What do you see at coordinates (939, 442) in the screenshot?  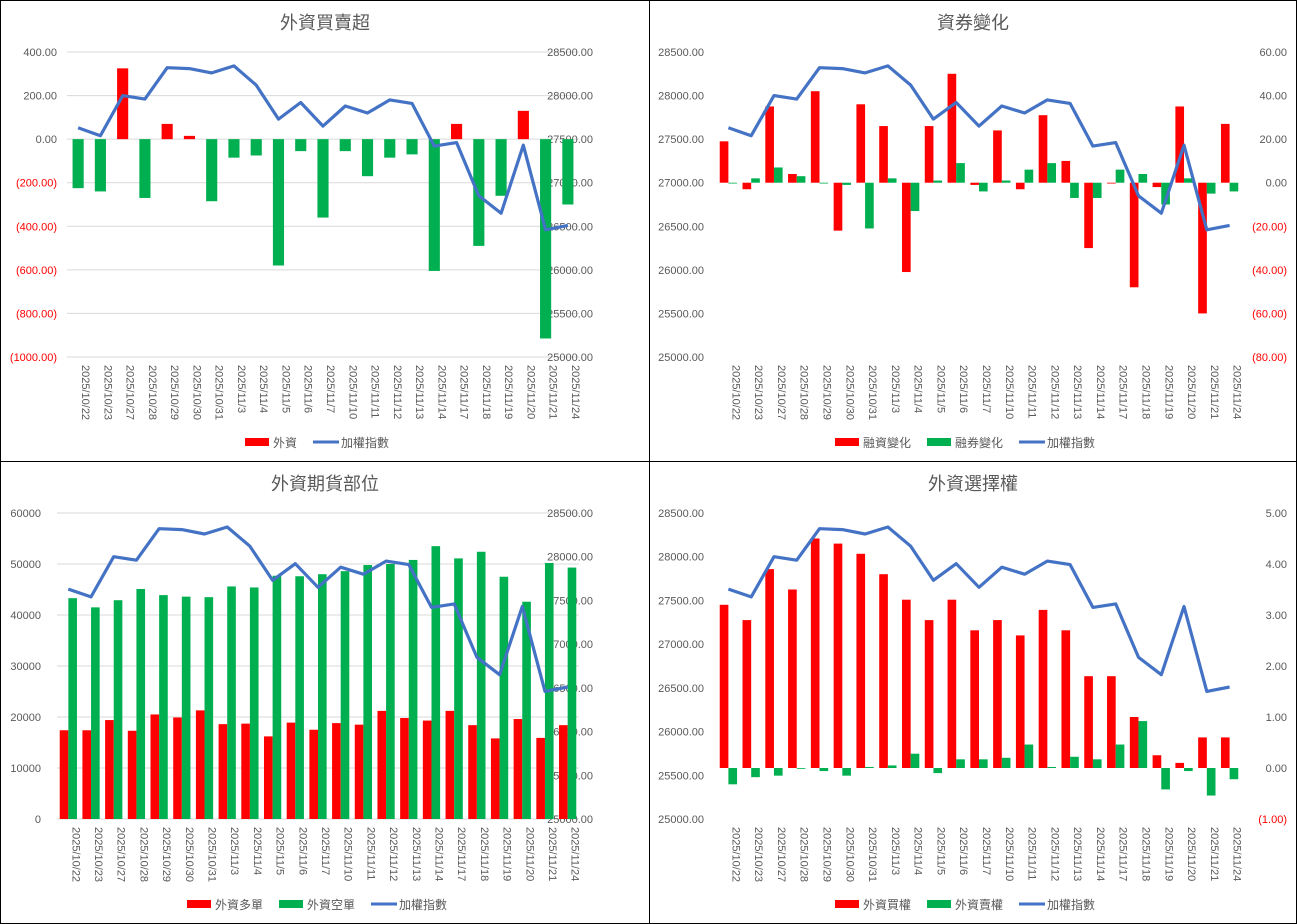 I see `legend-swatch-融券變化` at bounding box center [939, 442].